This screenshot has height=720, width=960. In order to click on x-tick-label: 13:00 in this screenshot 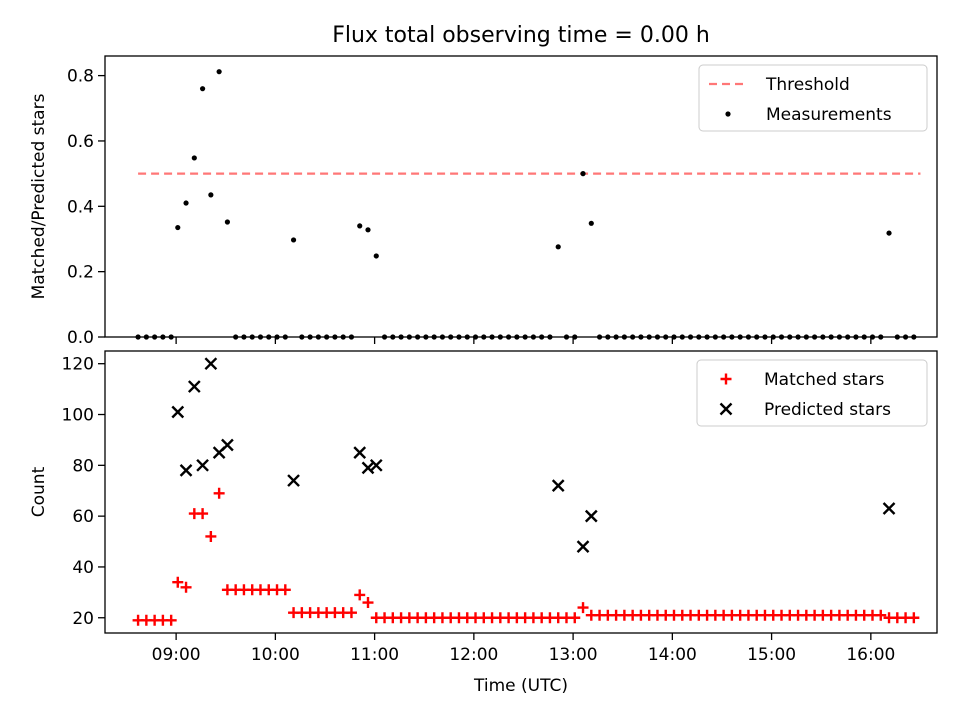, I will do `click(573, 655)`.